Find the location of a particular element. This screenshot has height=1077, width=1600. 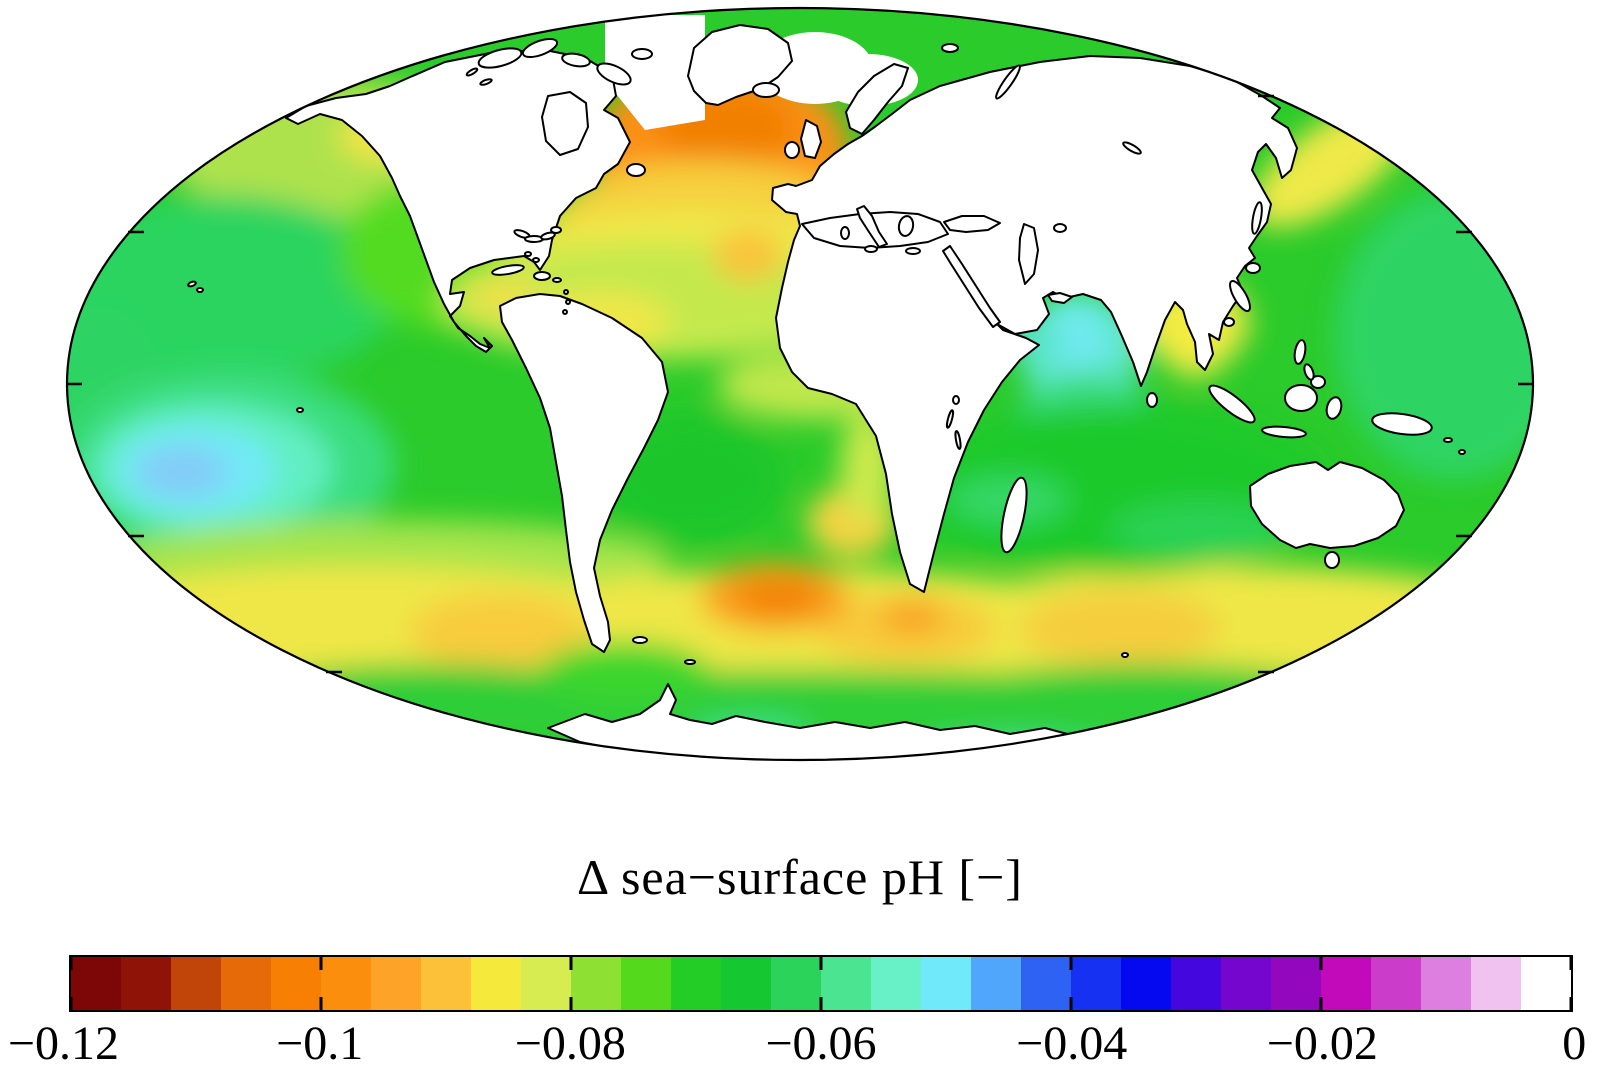

kerguelen is located at coordinates (1125, 655).